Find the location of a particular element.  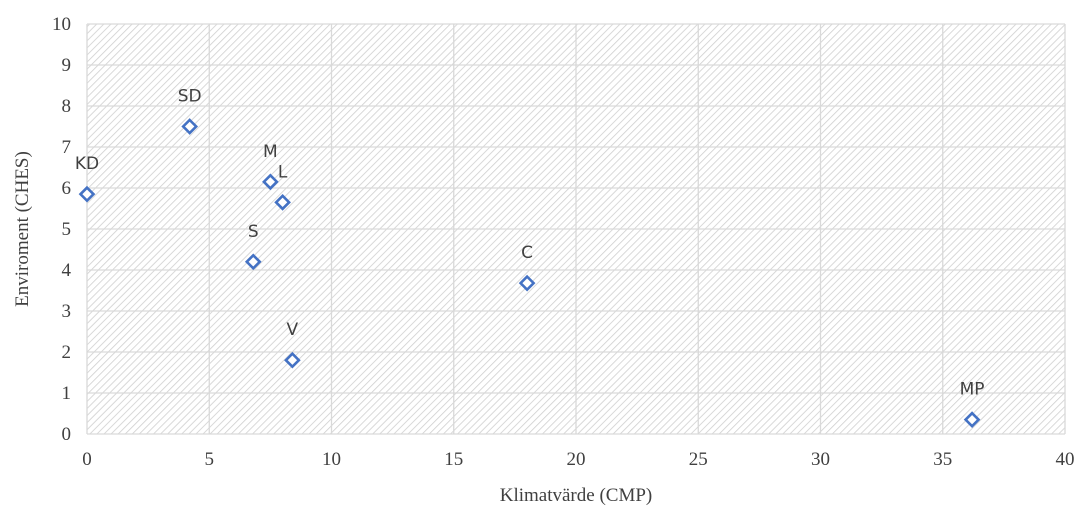

data-label-v: V is located at coordinates (293, 330).